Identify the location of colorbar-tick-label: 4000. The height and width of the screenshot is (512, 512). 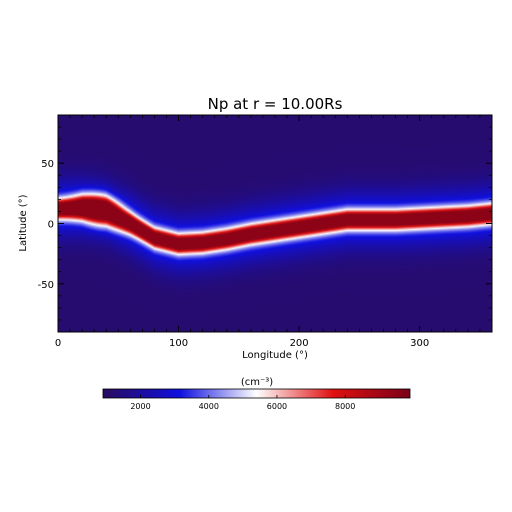
(209, 406).